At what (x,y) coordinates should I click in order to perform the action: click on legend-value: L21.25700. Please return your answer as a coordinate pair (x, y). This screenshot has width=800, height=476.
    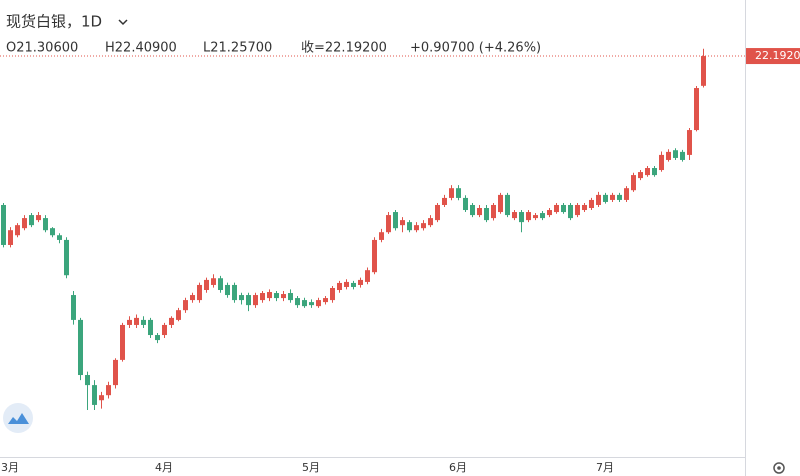
    Looking at the image, I should click on (237, 48).